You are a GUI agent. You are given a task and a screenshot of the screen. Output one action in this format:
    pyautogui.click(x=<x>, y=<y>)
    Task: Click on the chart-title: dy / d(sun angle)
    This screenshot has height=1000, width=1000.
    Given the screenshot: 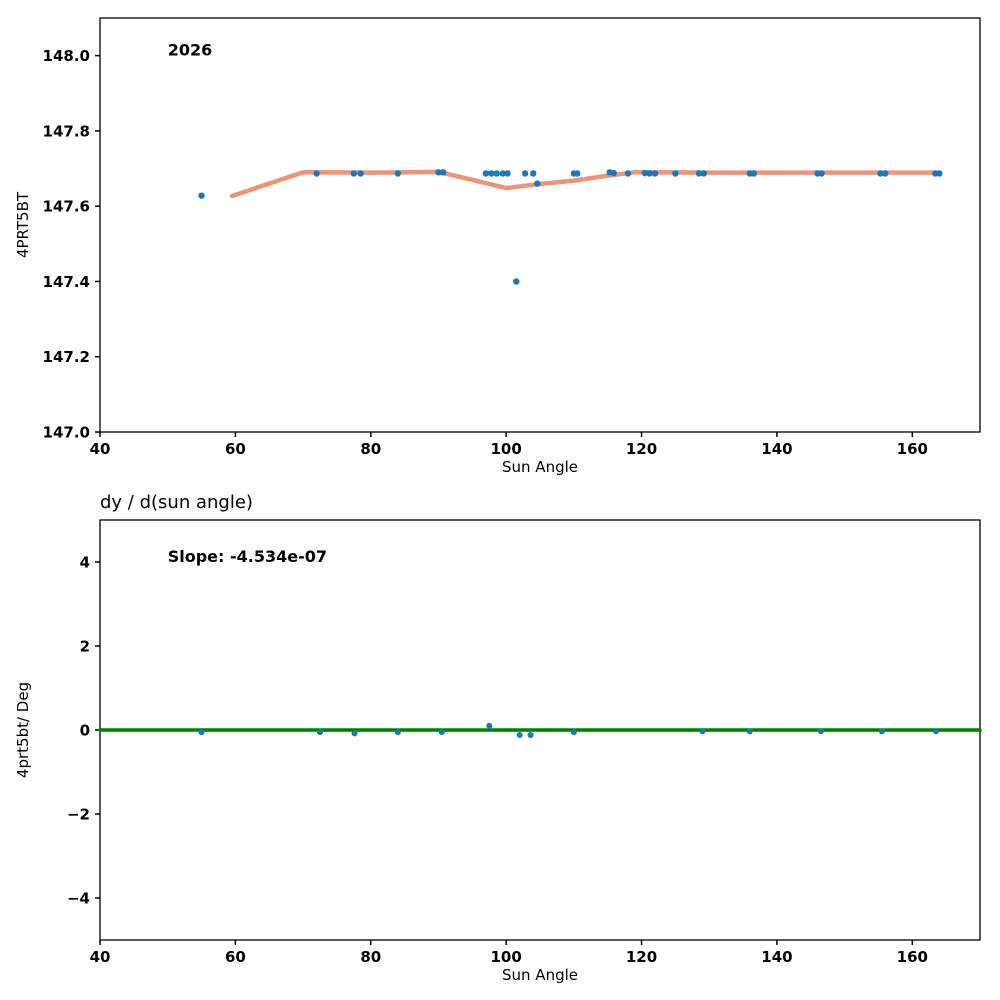 What is the action you would take?
    pyautogui.click(x=176, y=502)
    